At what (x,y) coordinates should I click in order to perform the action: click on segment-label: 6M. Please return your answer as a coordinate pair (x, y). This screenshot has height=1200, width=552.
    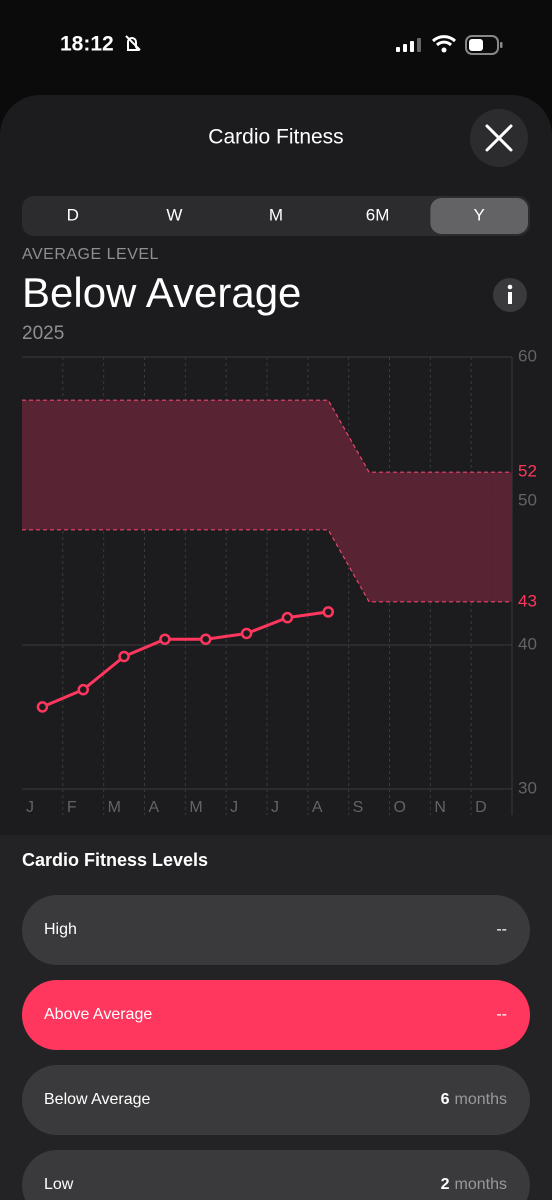
    Looking at the image, I should click on (378, 214).